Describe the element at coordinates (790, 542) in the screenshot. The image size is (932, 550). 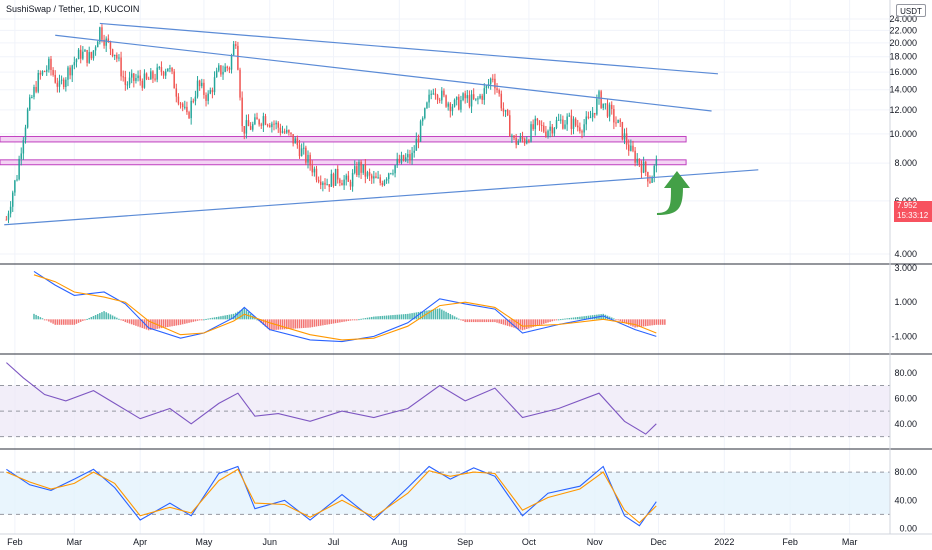
I see `time-tick-label: Feb` at that location.